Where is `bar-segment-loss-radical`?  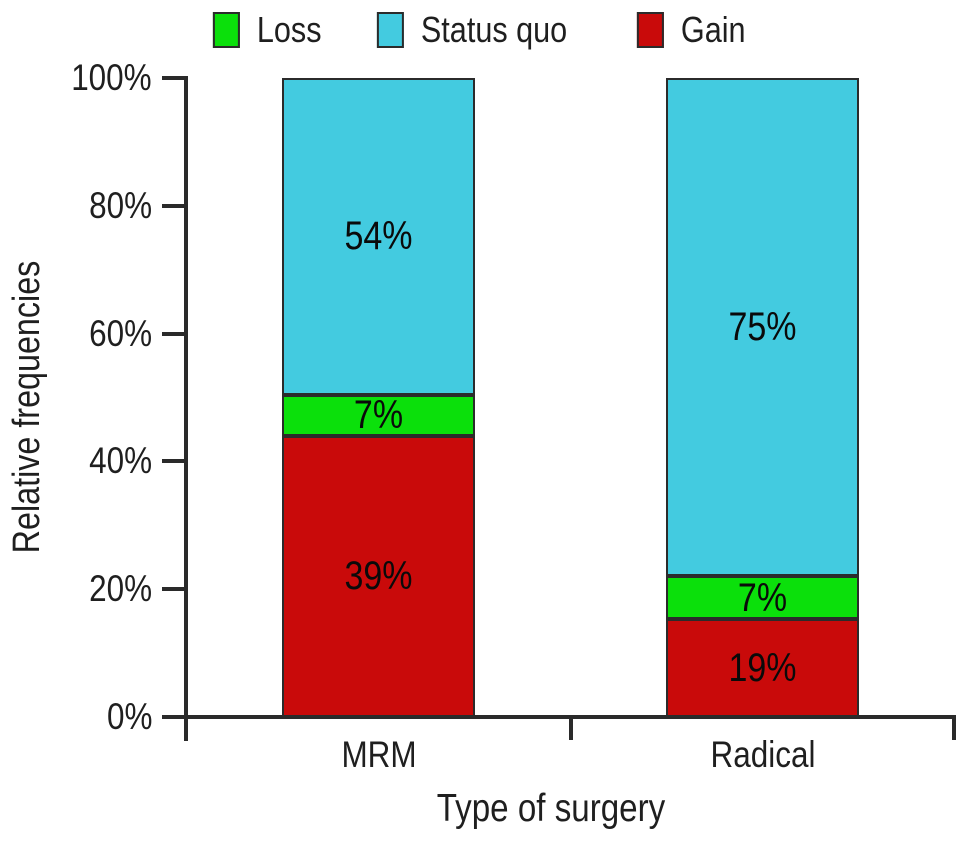 bar-segment-loss-radical is located at coordinates (762, 598).